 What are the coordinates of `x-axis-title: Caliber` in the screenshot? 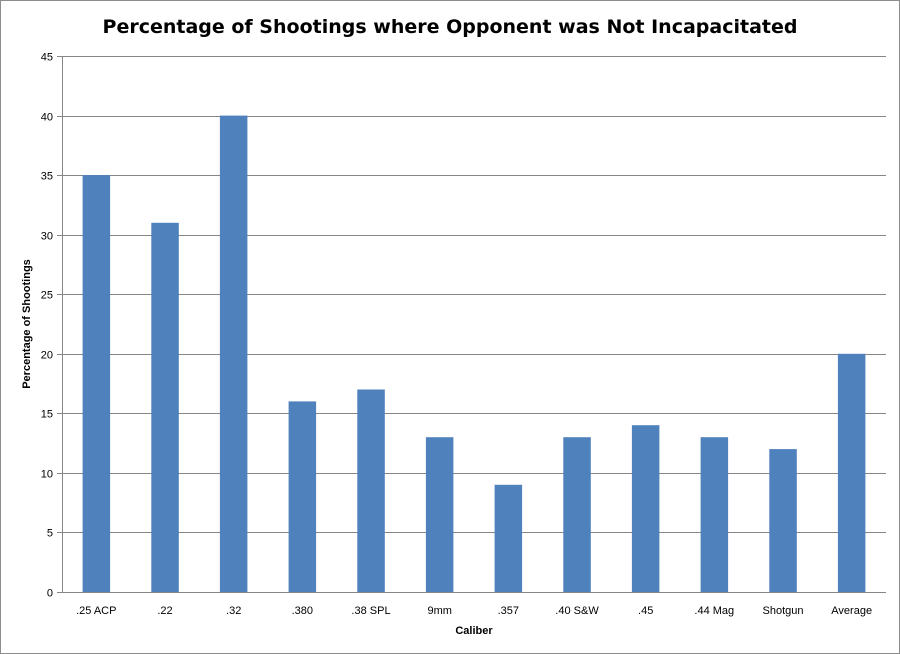 It's located at (474, 631).